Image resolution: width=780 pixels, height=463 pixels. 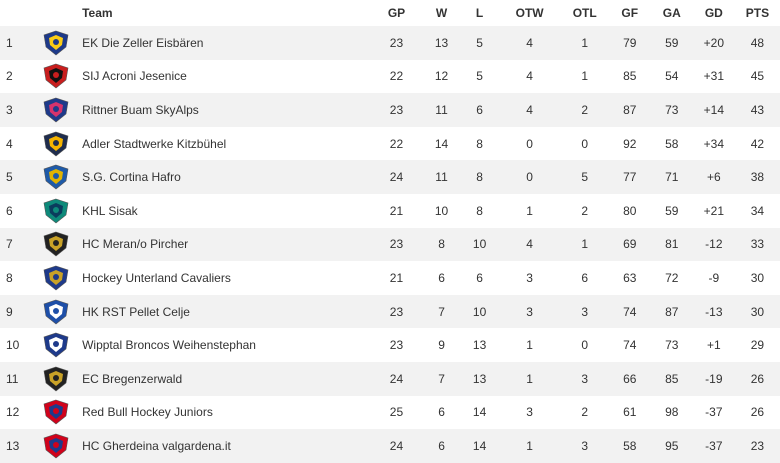 I want to click on eagle-logo-icon, so click(x=56, y=144).